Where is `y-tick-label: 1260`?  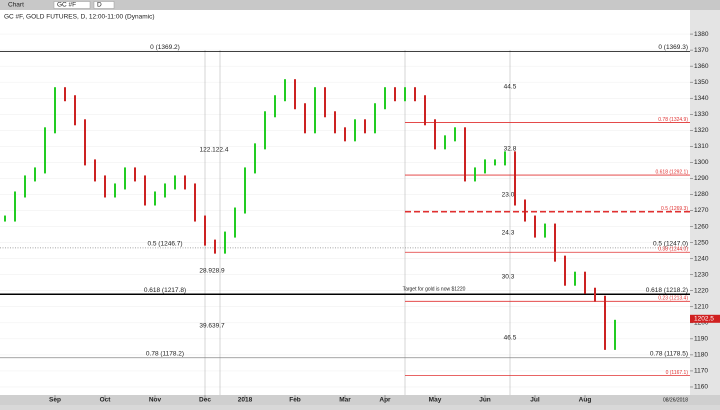
y-tick-label: 1260 is located at coordinates (701, 226).